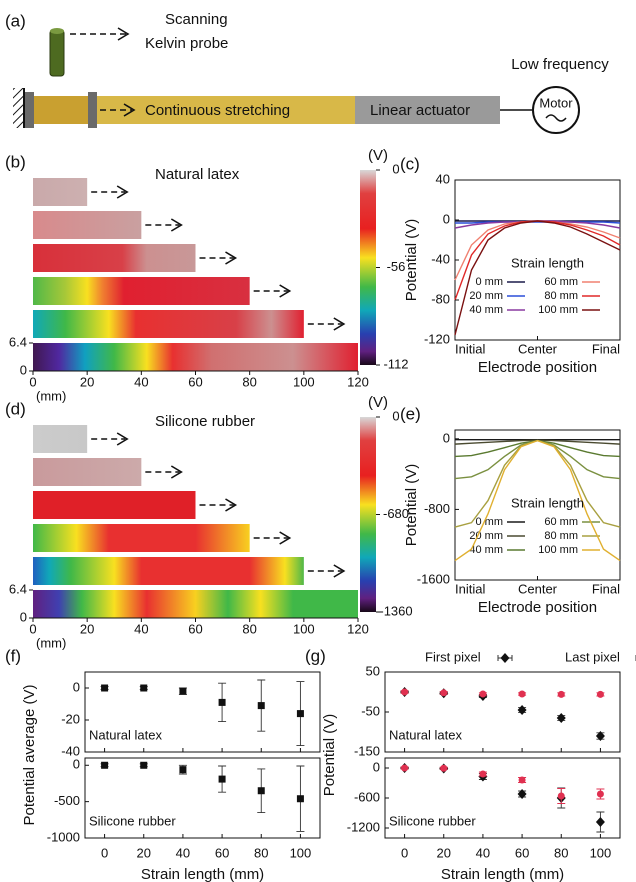  I want to click on x-axis-label: Electrode position, so click(537, 607).